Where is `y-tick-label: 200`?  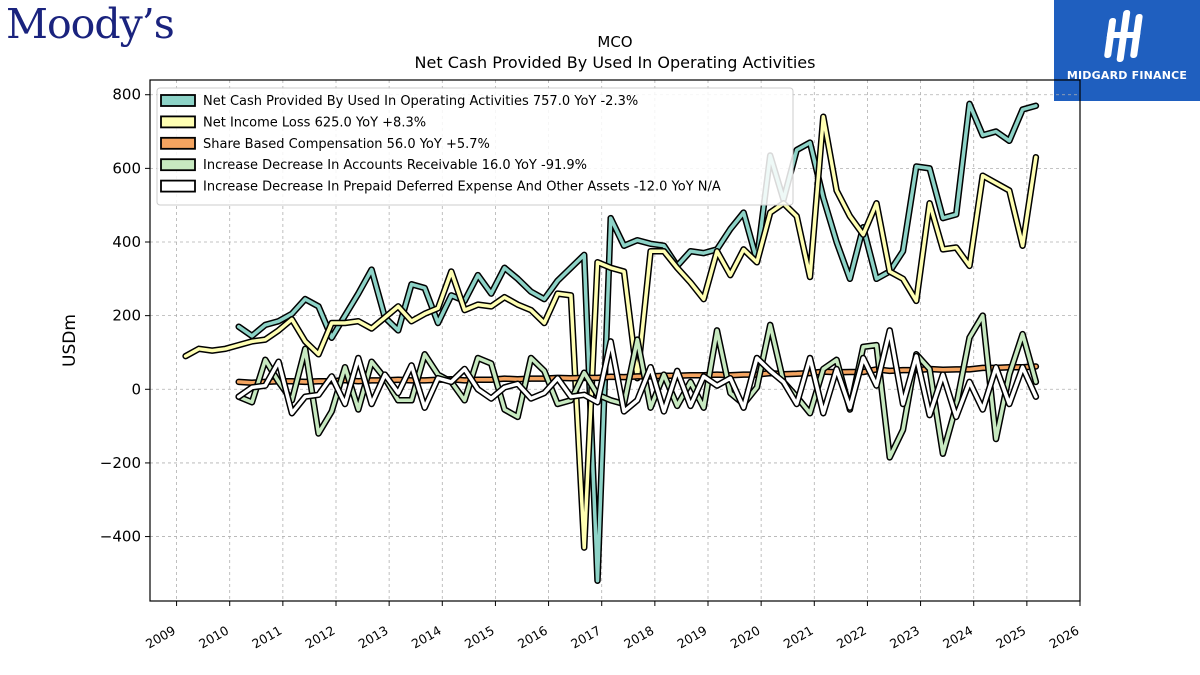 y-tick-label: 200 is located at coordinates (126, 316).